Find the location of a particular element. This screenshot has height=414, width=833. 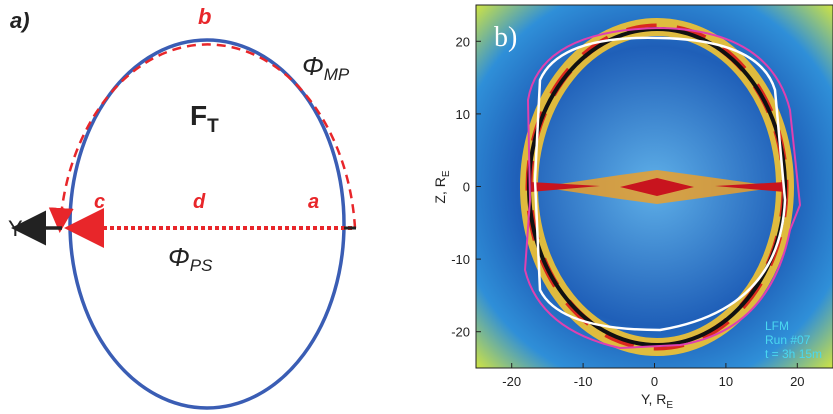

flux-total: FT is located at coordinates (204, 118).